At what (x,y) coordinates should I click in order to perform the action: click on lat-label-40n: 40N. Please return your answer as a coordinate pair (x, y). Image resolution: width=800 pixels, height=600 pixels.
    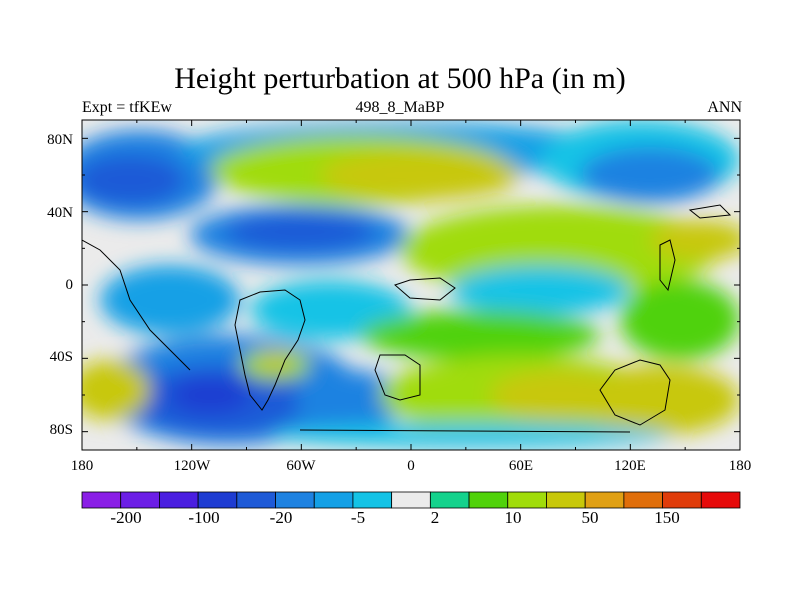
    Looking at the image, I should click on (60, 213).